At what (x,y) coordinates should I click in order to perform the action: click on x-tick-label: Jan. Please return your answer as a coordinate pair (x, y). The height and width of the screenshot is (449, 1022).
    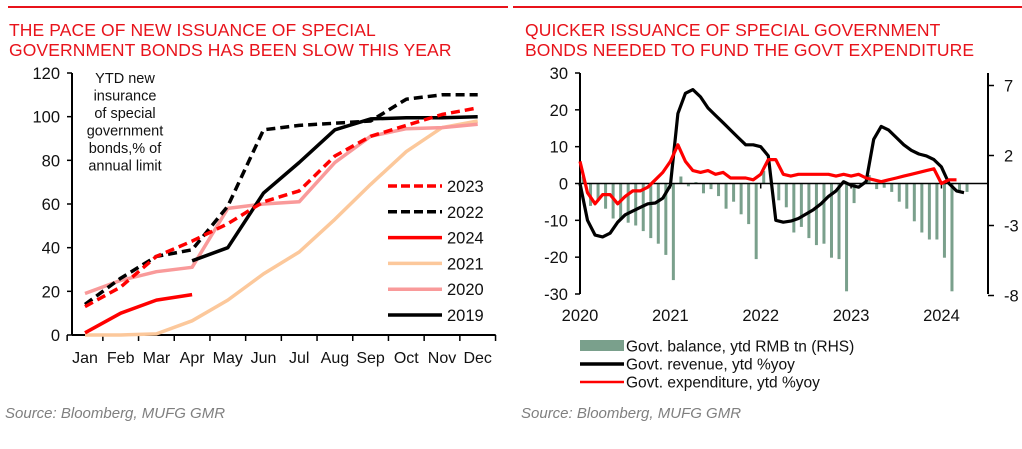
    Looking at the image, I should click on (85, 358).